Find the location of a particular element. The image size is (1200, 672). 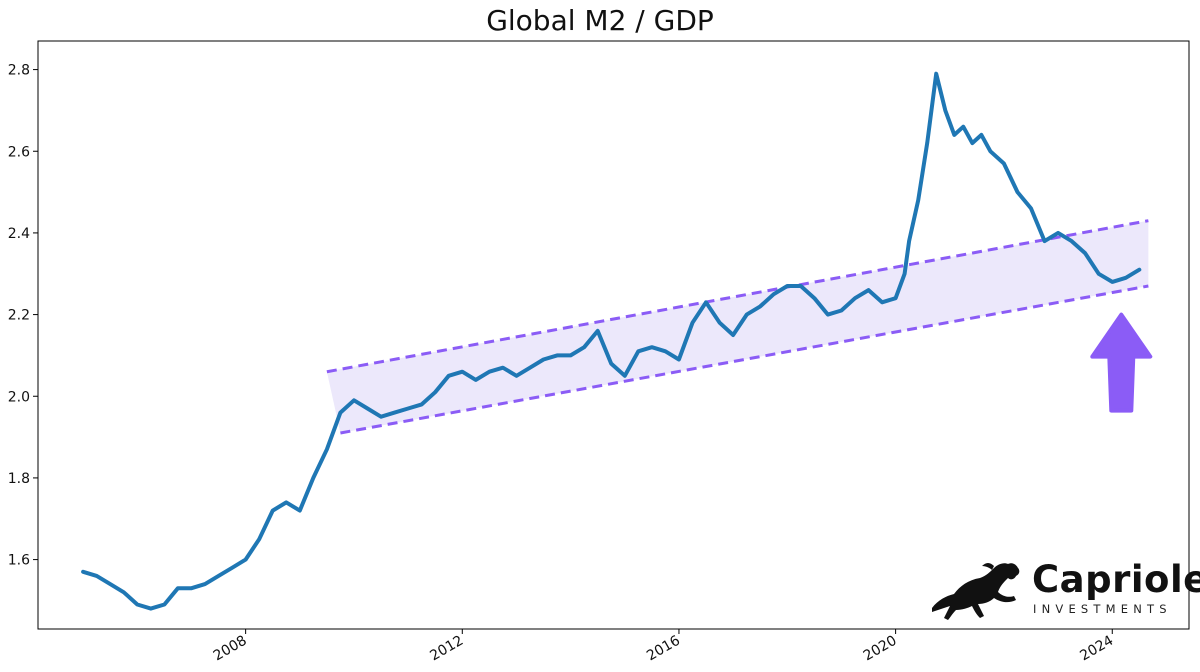

x-tick-label: 2012 is located at coordinates (446, 649).